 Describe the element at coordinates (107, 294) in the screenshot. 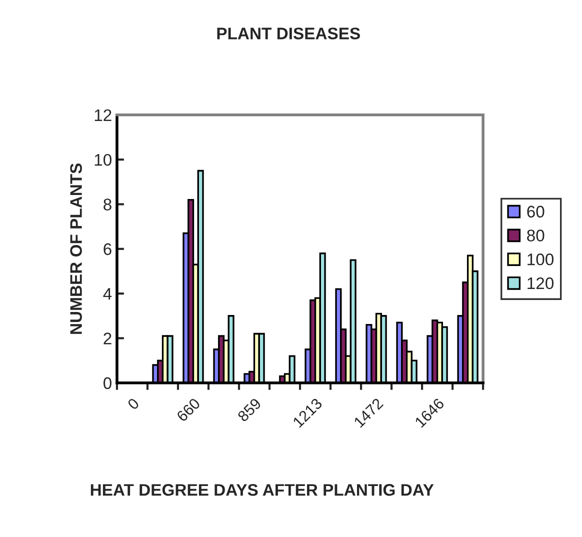

I see `y-tick-label: 4` at that location.